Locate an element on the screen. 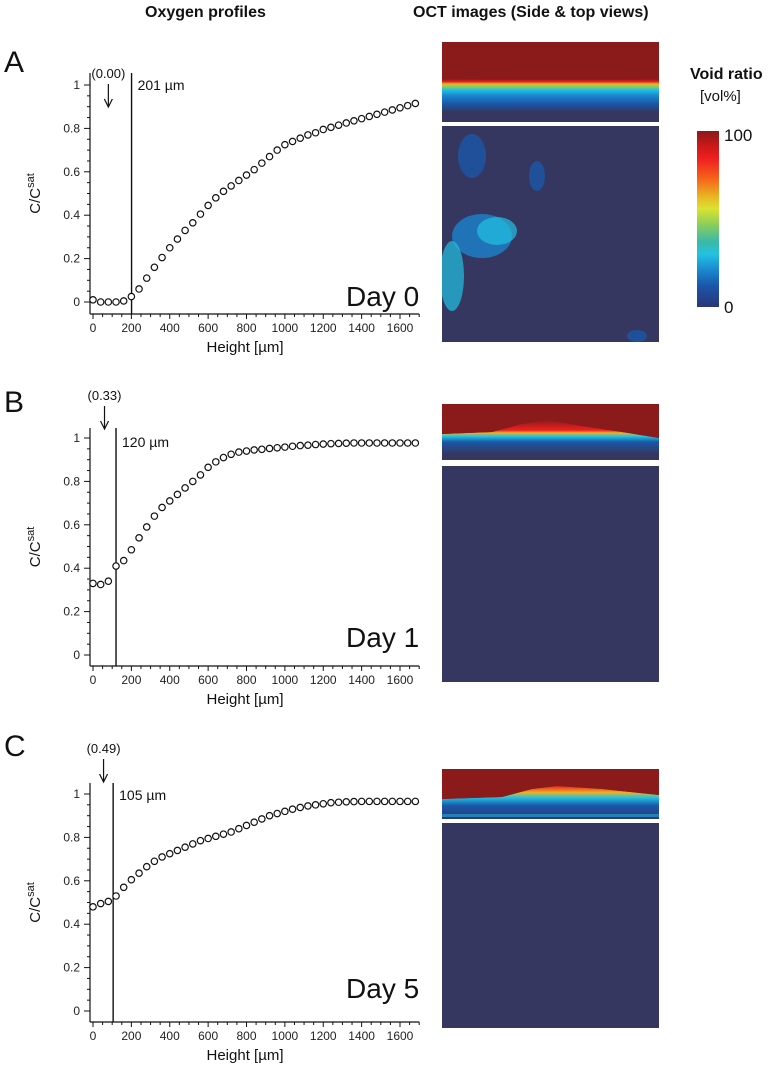 The height and width of the screenshot is (1075, 784). x-tick-label: 800 is located at coordinates (246, 680).